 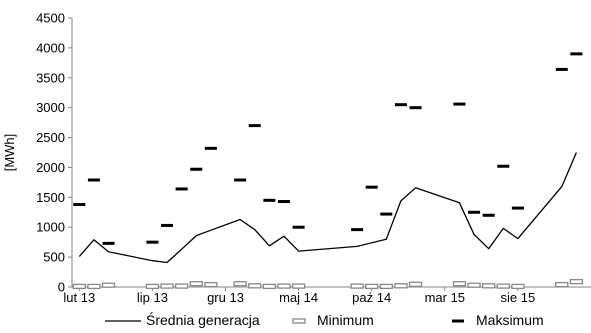 I want to click on legend: Średnia generacja Minimum Maksimum, so click(x=324, y=319).